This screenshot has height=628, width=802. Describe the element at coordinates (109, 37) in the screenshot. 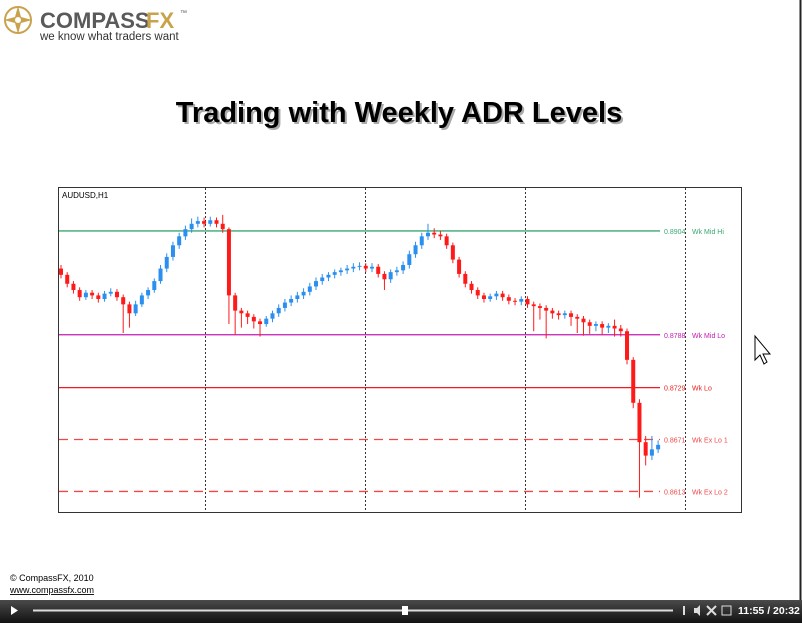

I see `tagline: we know what traders want` at that location.